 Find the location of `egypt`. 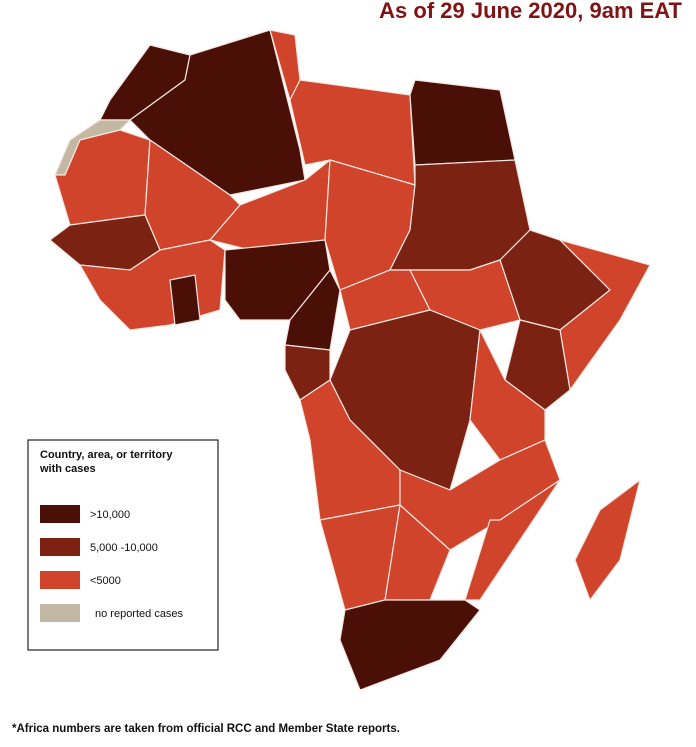

egypt is located at coordinates (462, 122).